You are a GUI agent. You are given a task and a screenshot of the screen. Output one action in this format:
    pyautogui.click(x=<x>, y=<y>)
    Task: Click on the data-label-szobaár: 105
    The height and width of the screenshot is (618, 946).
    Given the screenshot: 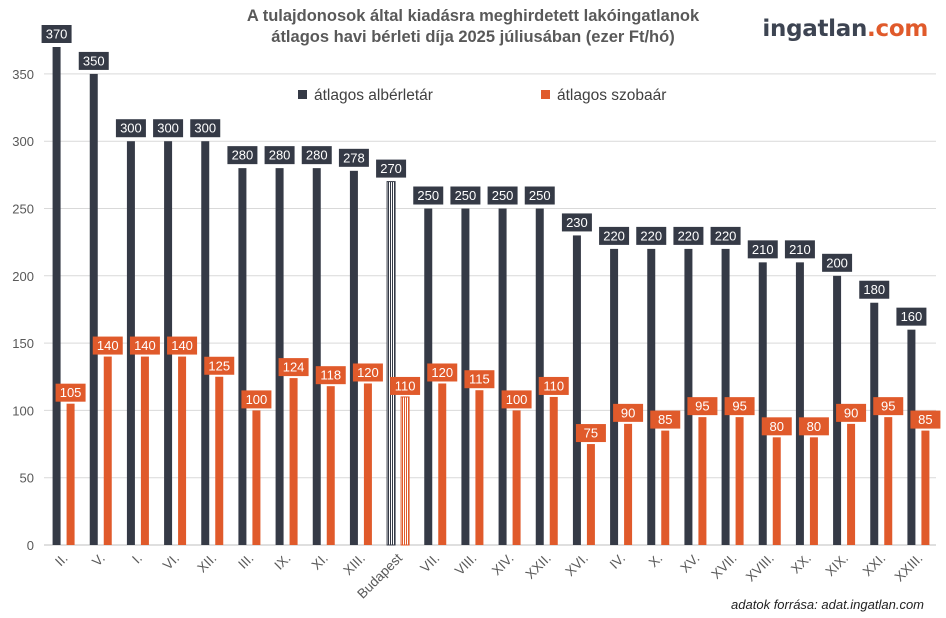 What is the action you would take?
    pyautogui.click(x=71, y=392)
    